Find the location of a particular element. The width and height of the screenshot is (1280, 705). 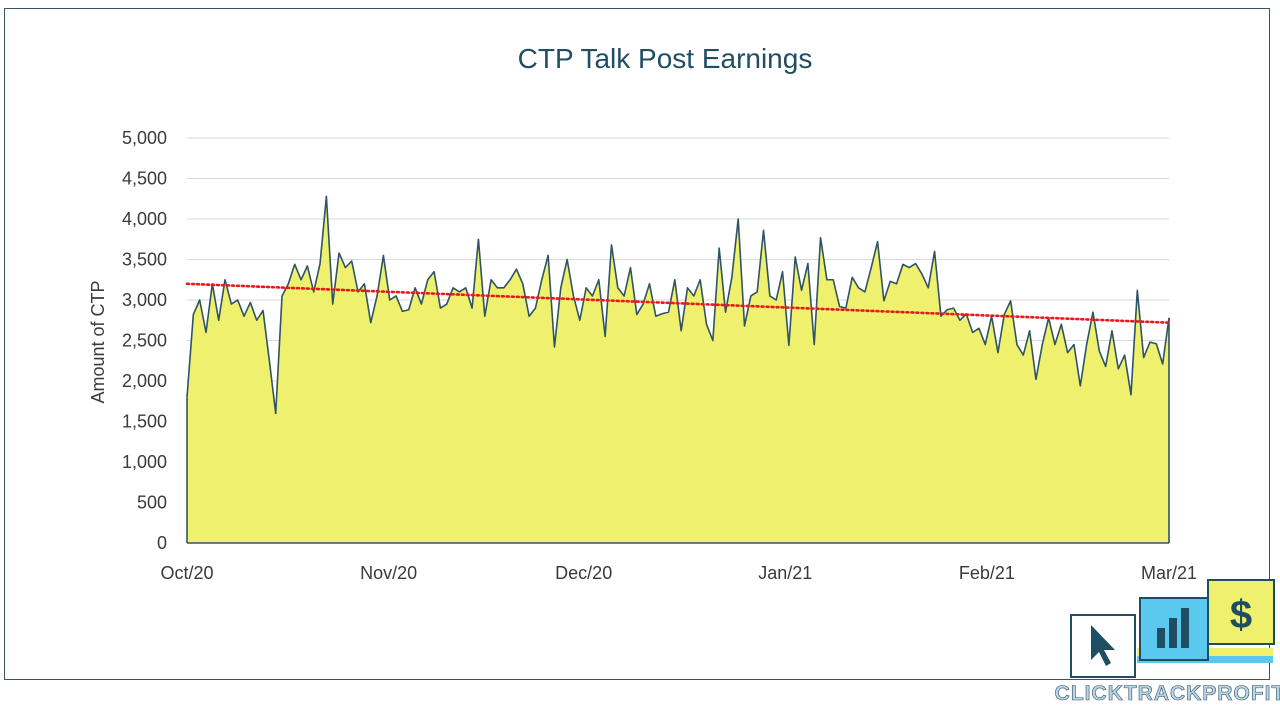

x-tick-label: Jan/21 is located at coordinates (785, 573).